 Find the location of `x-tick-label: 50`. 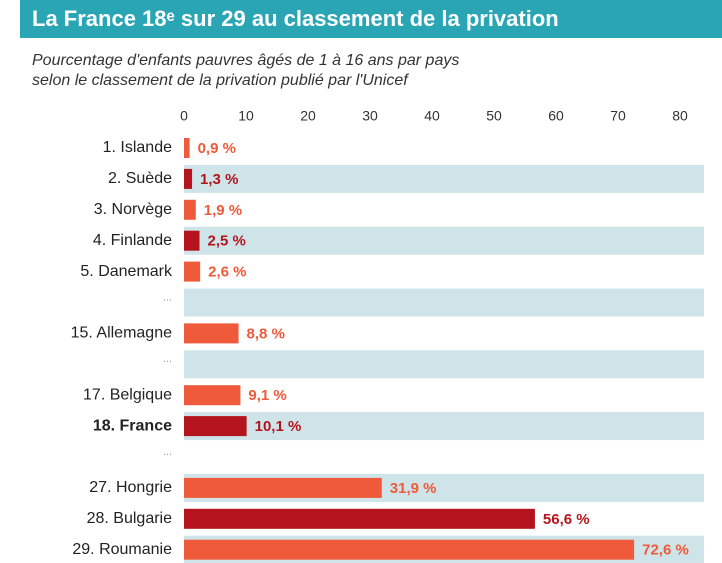

x-tick-label: 50 is located at coordinates (494, 116).